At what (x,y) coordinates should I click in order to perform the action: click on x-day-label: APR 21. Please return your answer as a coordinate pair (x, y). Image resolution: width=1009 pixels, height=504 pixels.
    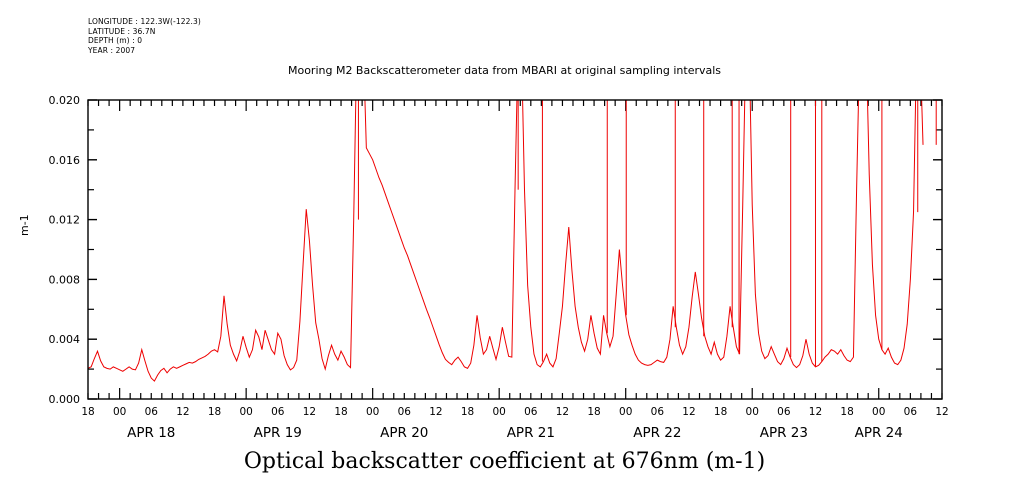
    Looking at the image, I should click on (531, 433).